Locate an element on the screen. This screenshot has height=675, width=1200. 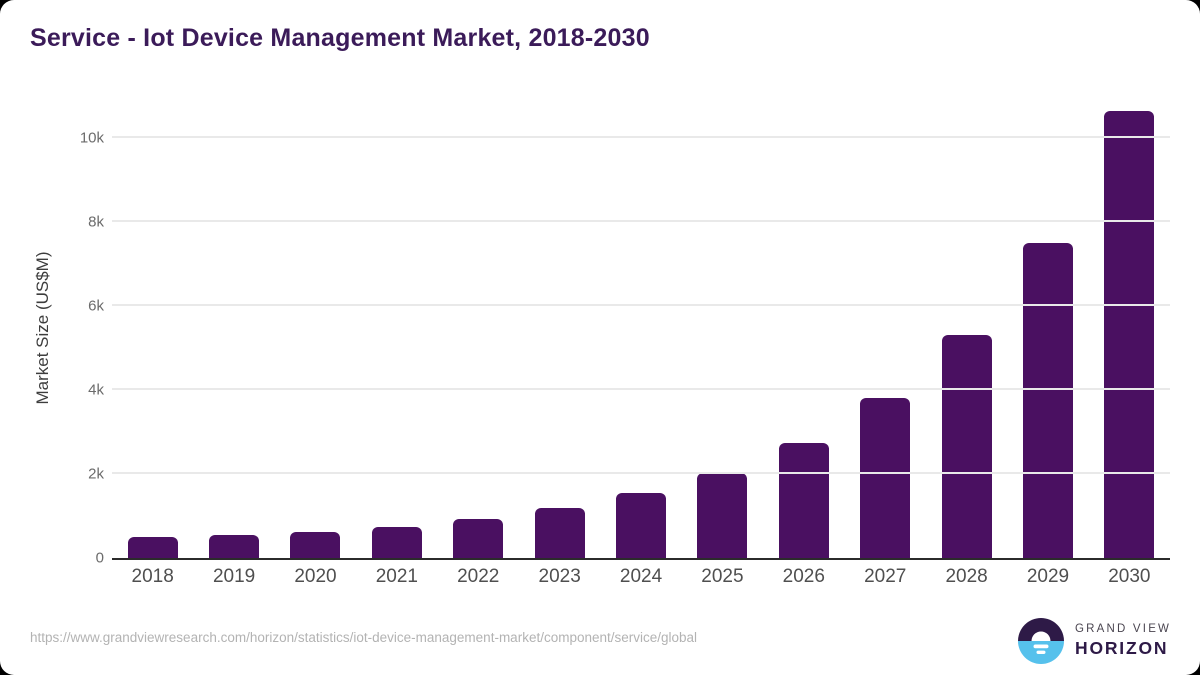
bar-2020 is located at coordinates (315, 544).